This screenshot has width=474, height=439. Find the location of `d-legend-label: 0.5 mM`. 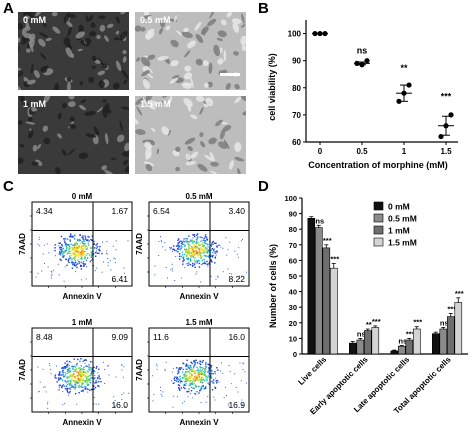

d-legend-label: 0.5 mM is located at coordinates (402, 219).